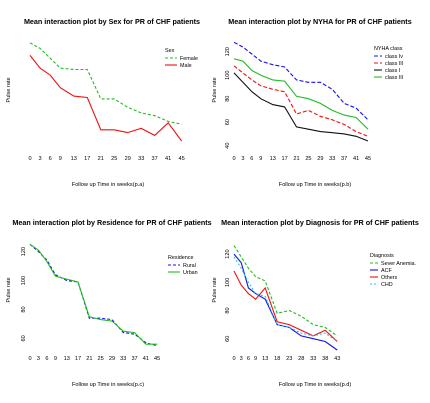 The image size is (430, 403). I want to click on legend-title: NYHA class, so click(388, 49).